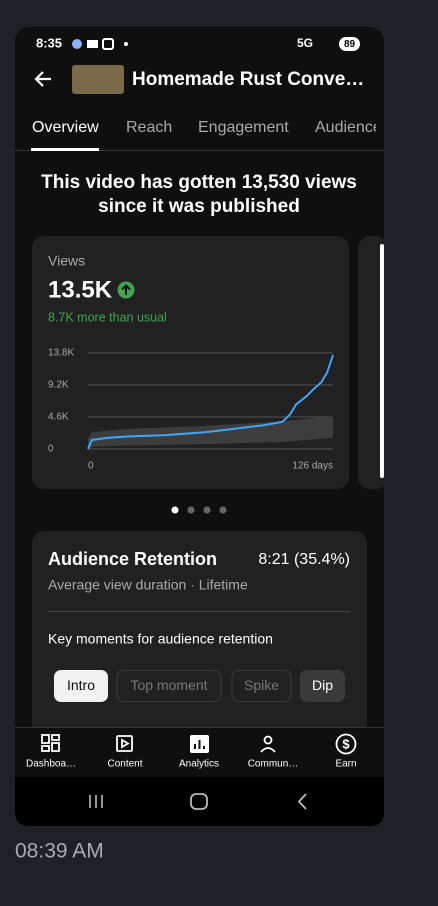 This screenshot has width=438, height=906. Describe the element at coordinates (380, 129) in the screenshot. I see `tab-fade` at that location.